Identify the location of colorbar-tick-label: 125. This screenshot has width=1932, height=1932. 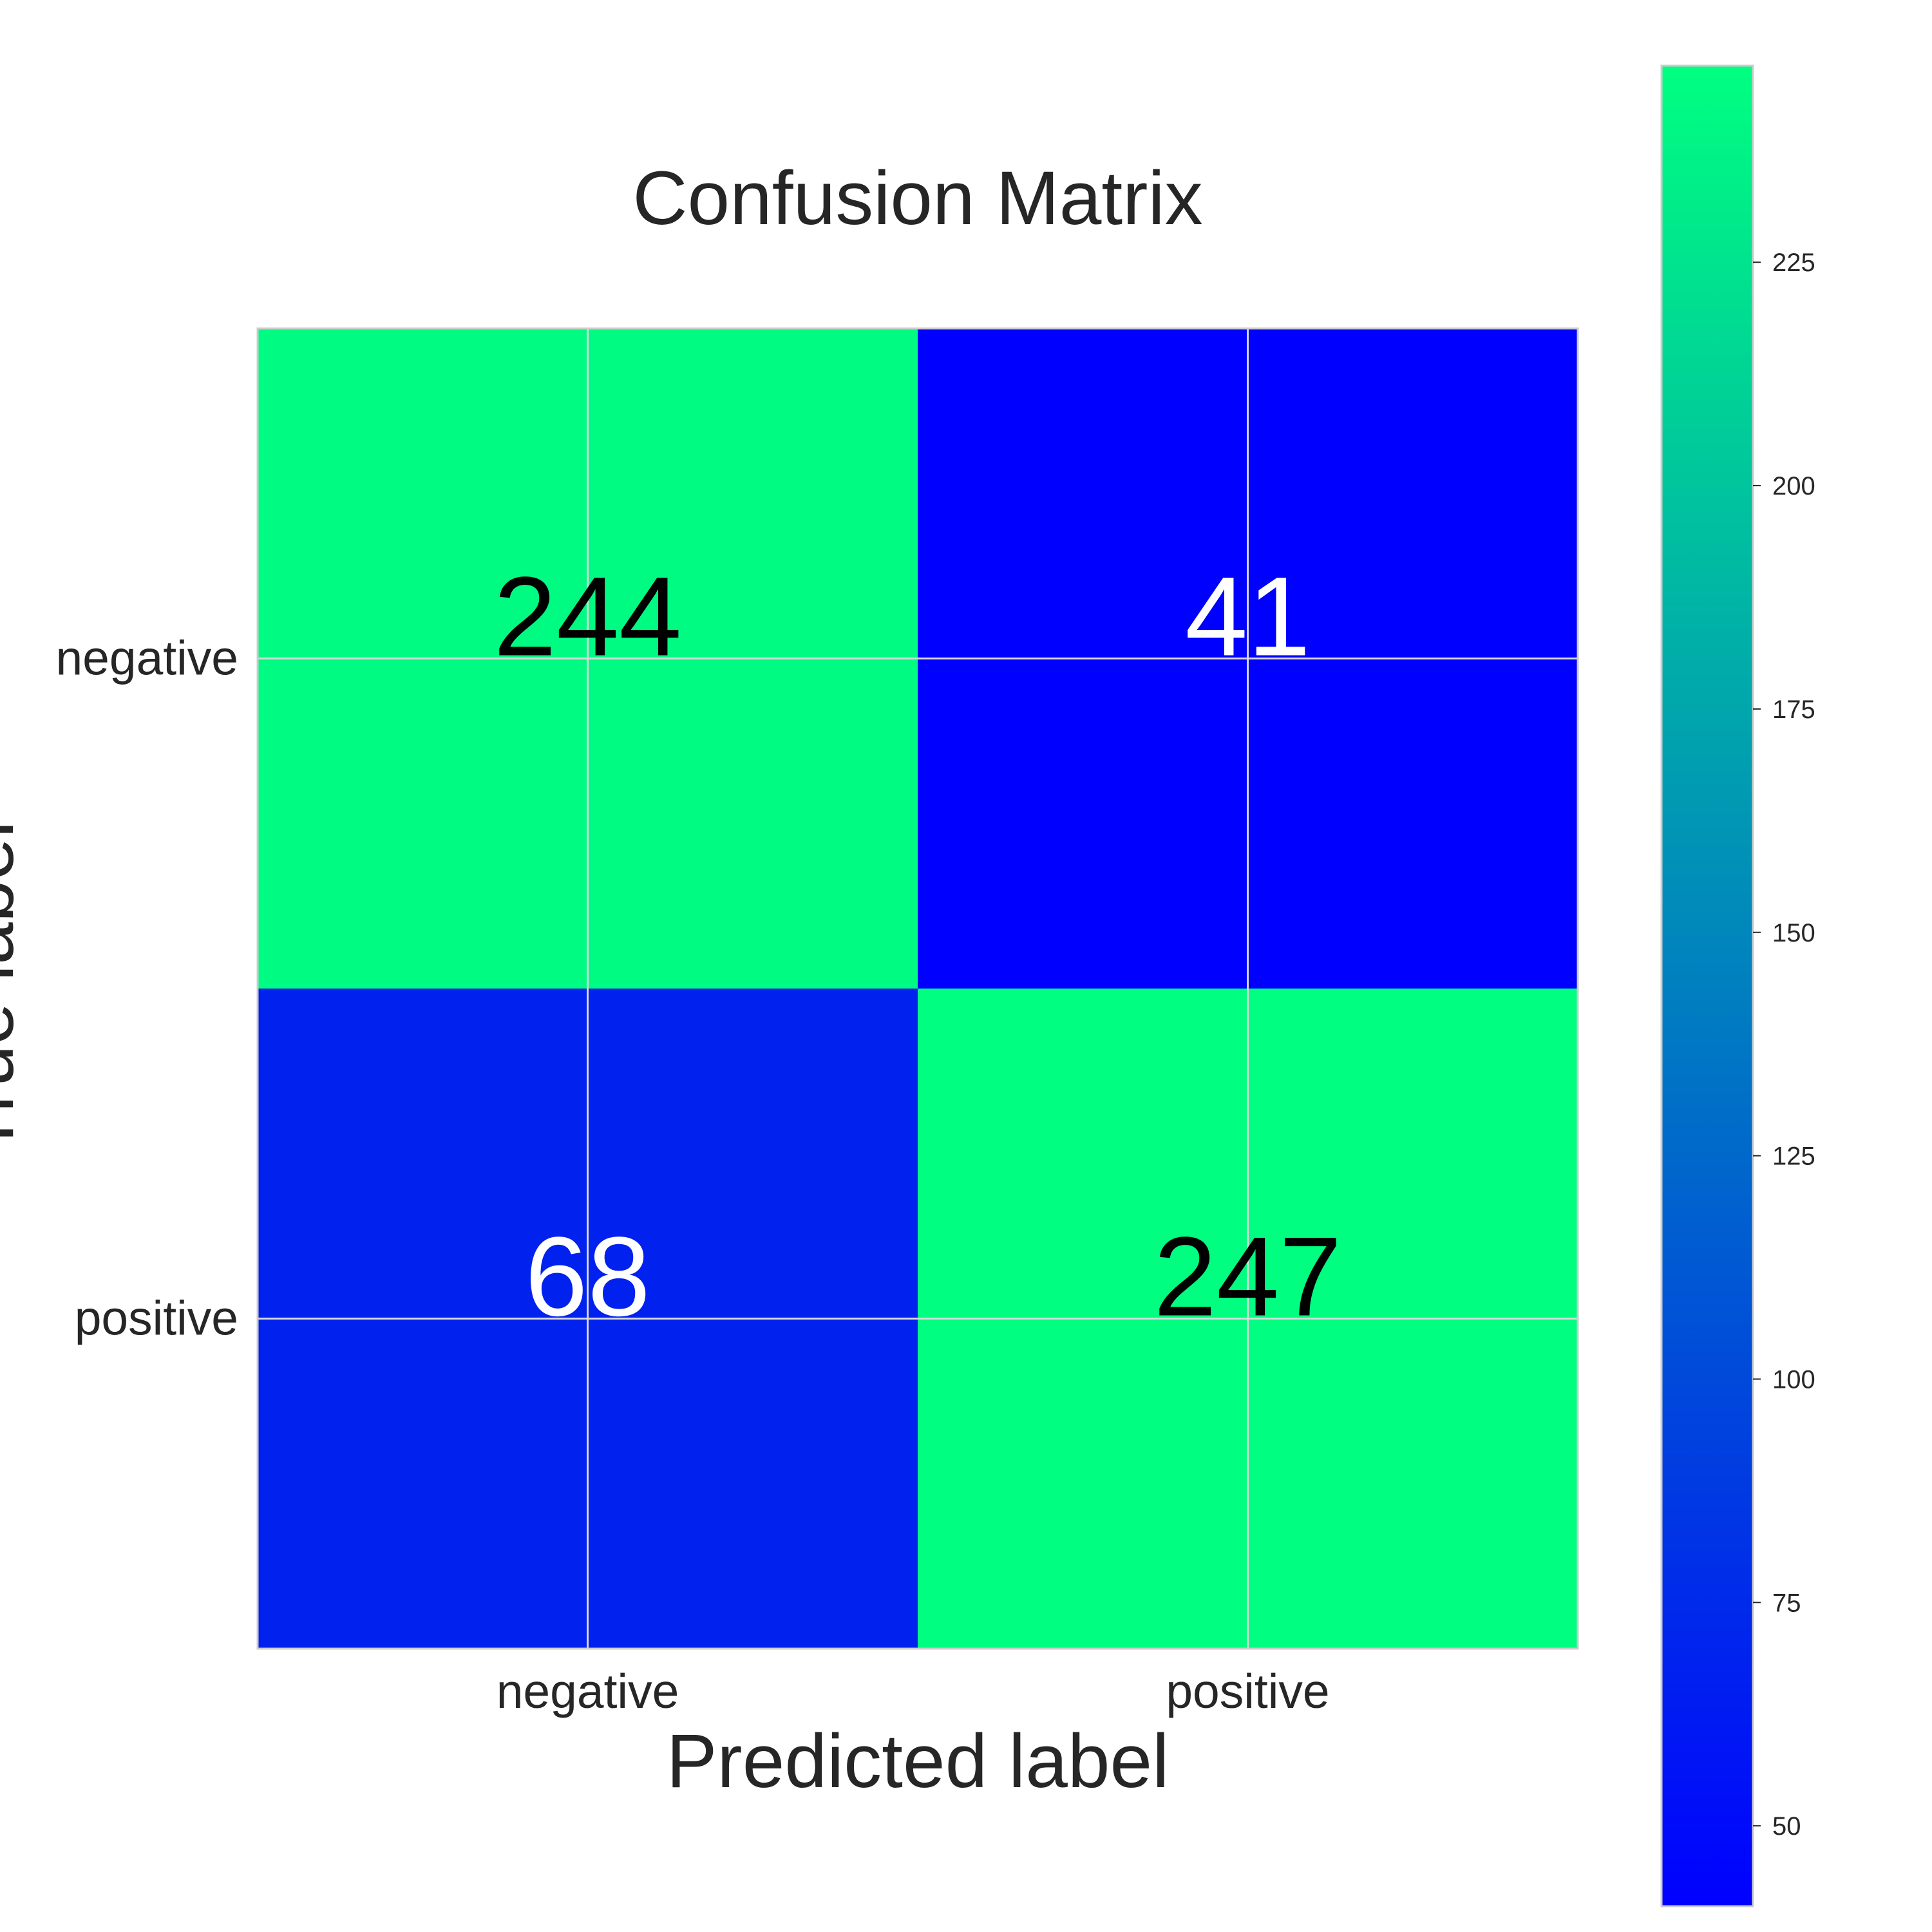
(1793, 1157).